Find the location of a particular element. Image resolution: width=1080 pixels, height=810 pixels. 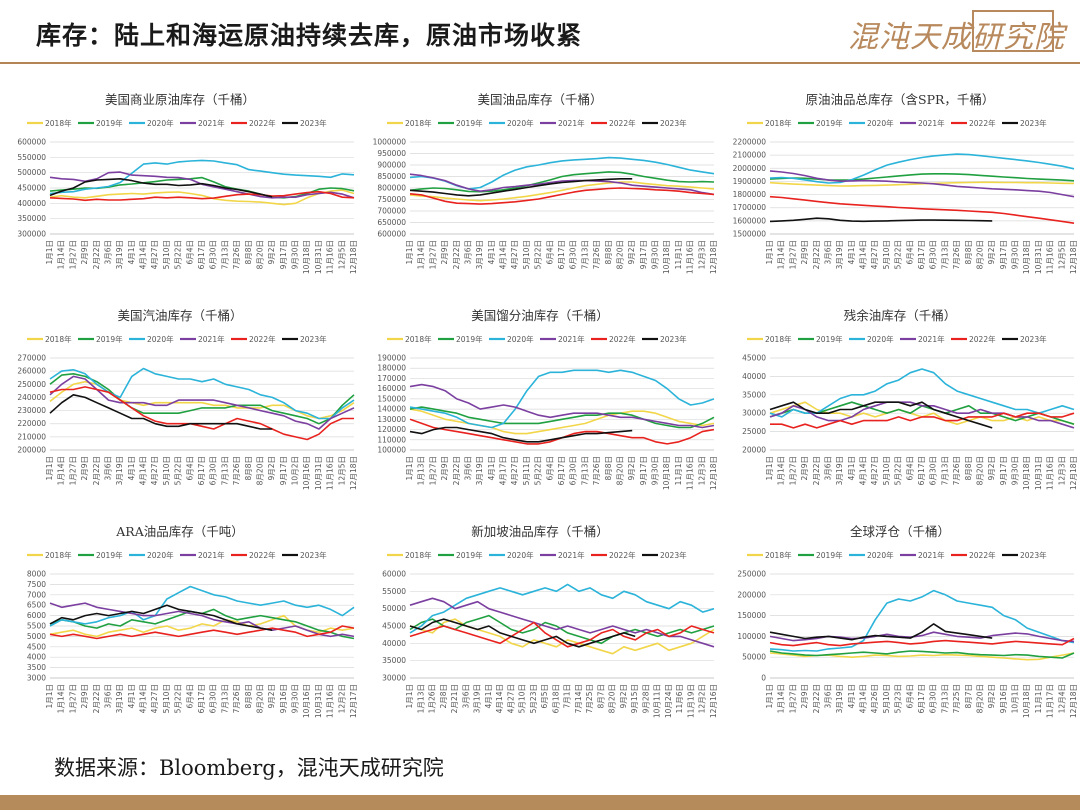

logo-frame is located at coordinates (1013, 31).